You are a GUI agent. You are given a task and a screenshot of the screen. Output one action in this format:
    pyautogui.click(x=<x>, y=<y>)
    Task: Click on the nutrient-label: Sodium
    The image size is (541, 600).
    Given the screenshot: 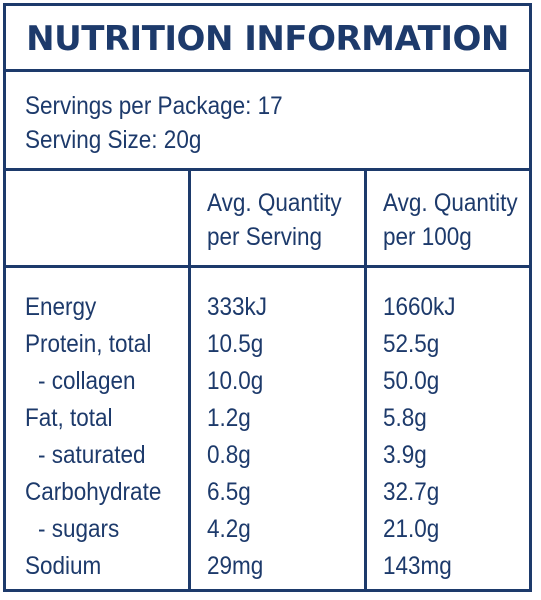 What is the action you would take?
    pyautogui.click(x=63, y=566)
    